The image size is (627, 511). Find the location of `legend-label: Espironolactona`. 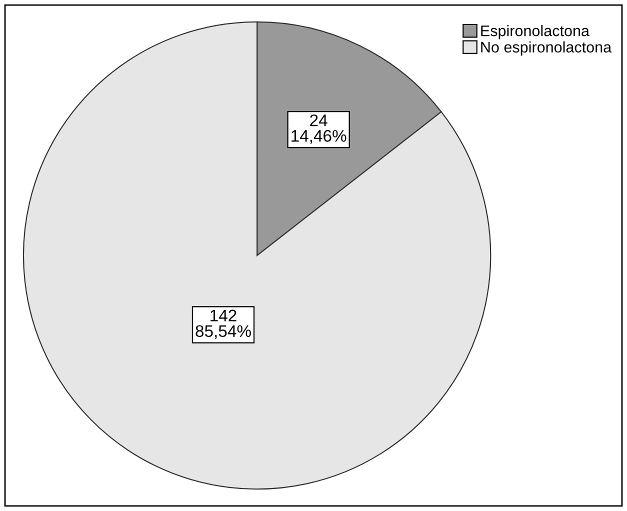

legend-label: Espironolactona is located at coordinates (535, 32).